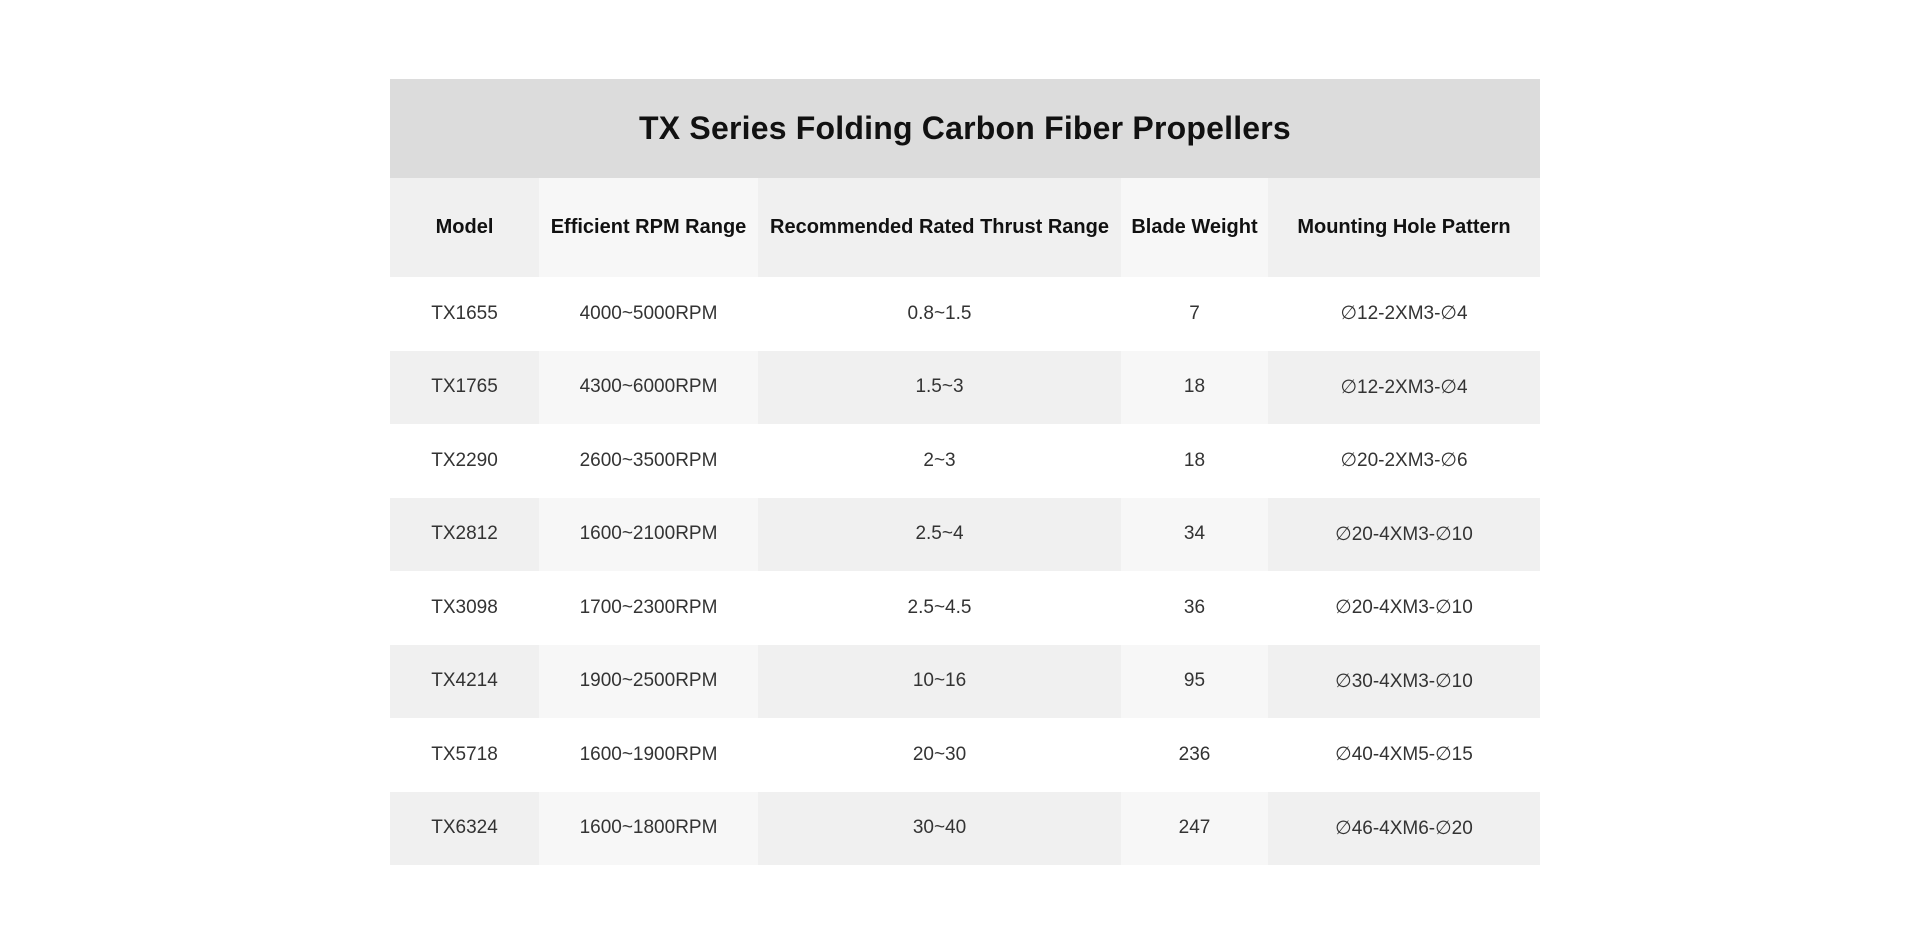 Image resolution: width=1920 pixels, height=938 pixels. Describe the element at coordinates (1404, 227) in the screenshot. I see `header-mounting: Mounting Hole Pattern` at that location.